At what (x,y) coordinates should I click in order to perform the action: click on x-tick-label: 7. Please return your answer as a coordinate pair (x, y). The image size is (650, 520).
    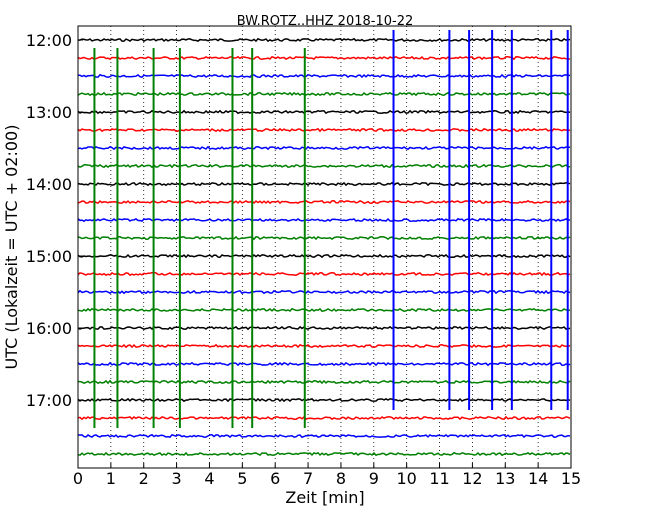
    Looking at the image, I should click on (308, 478).